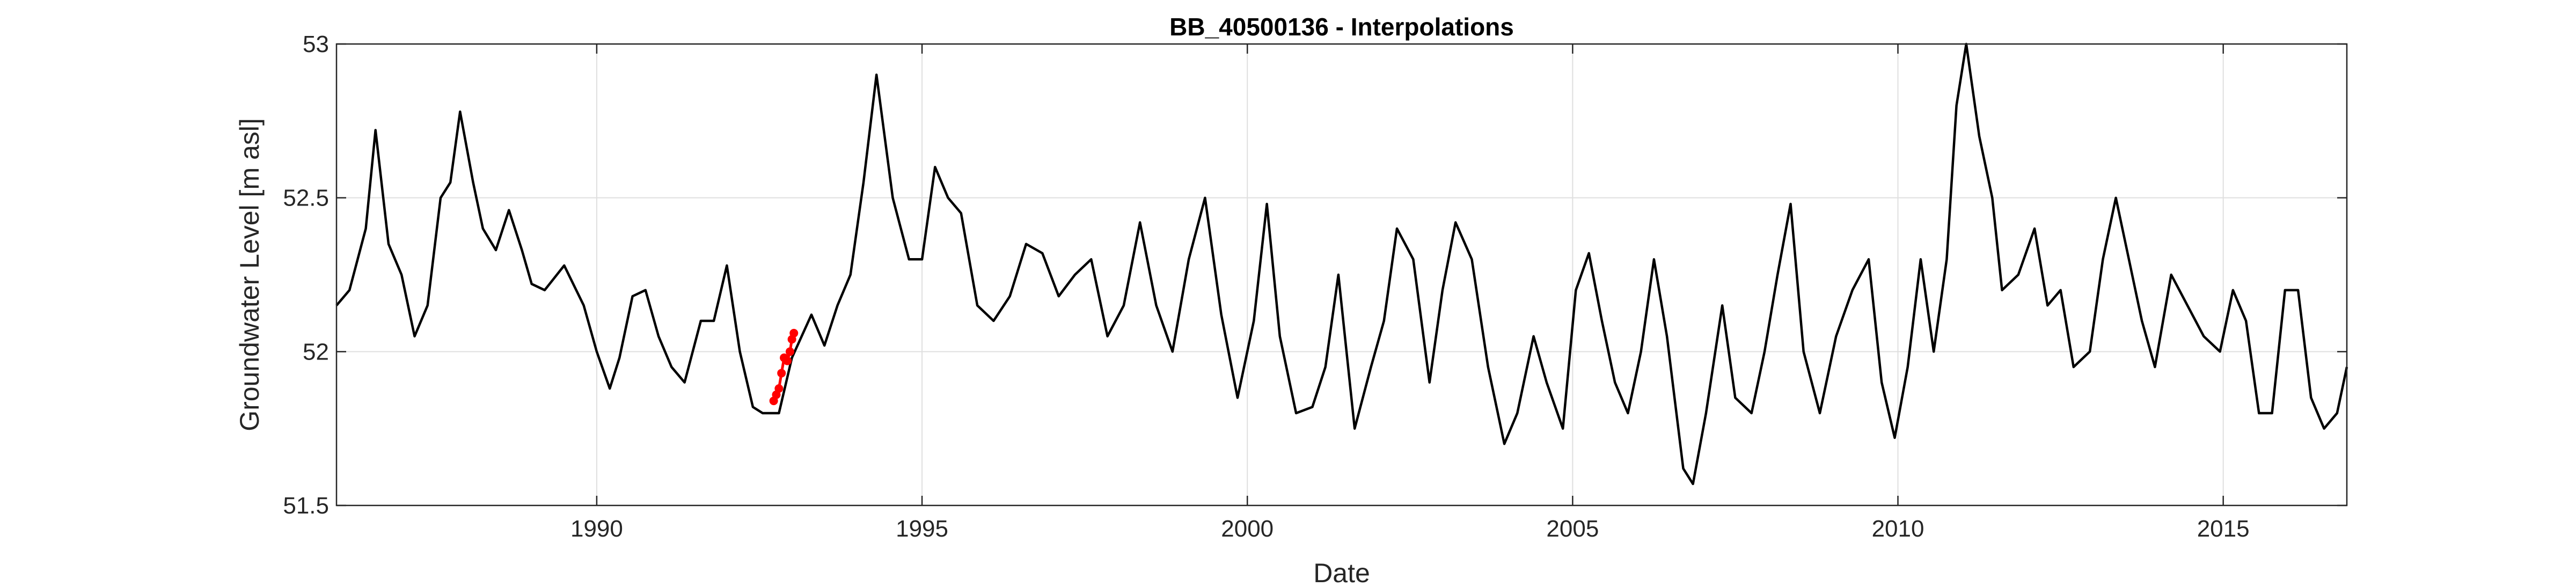  I want to click on y-tick-label: 53, so click(316, 44).